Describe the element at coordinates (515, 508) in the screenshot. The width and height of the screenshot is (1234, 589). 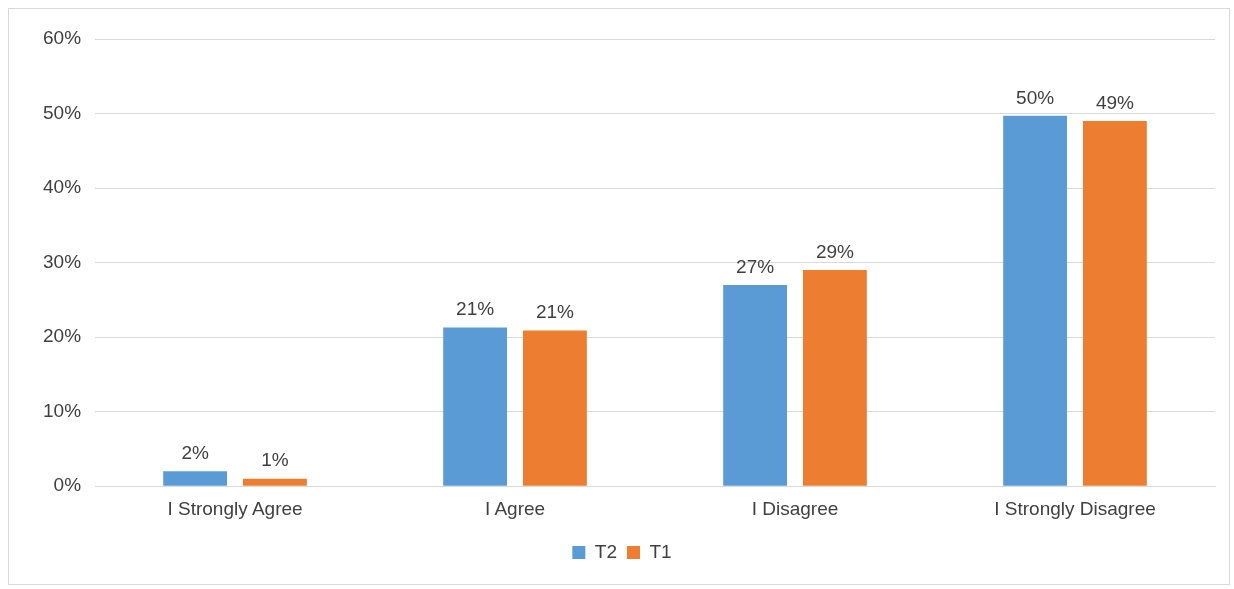
I see `x-tick-label: I Agree` at that location.